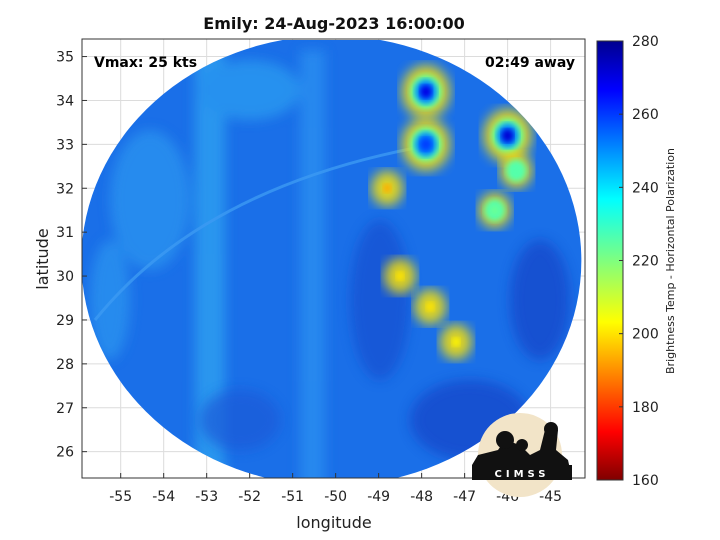  What do you see at coordinates (645, 188) in the screenshot?
I see `colorbar-tick-label: 240` at bounding box center [645, 188].